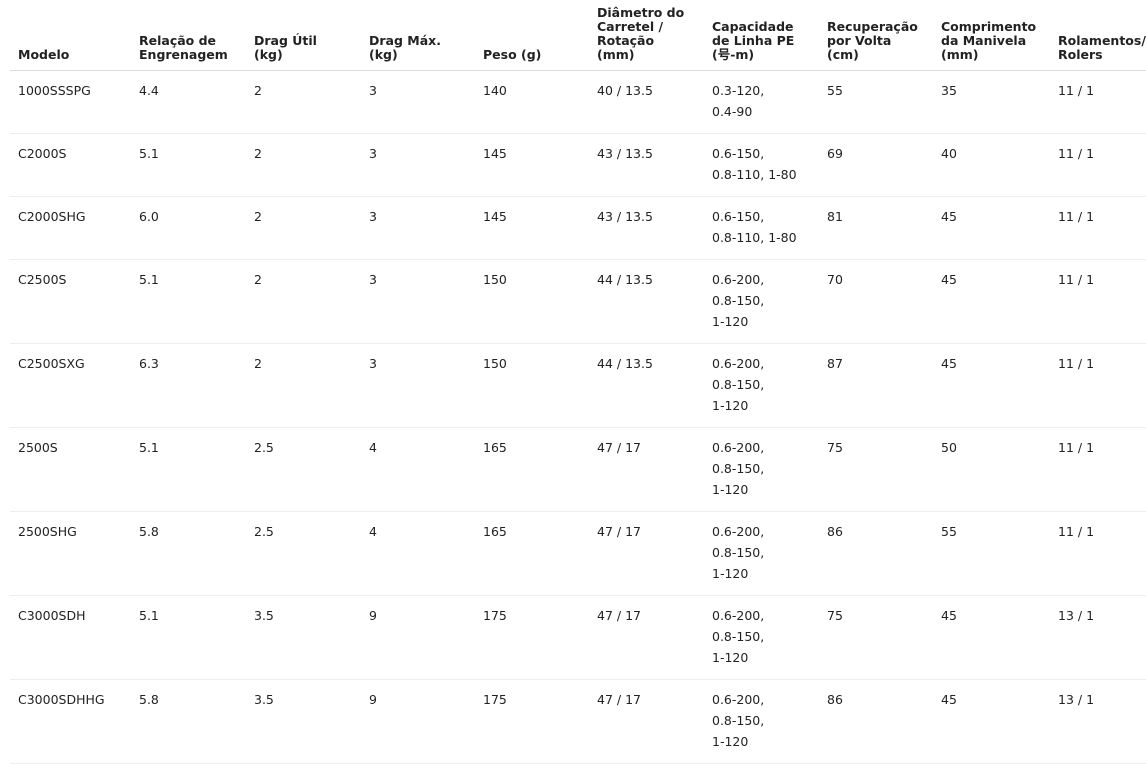 The width and height of the screenshot is (1146, 764). What do you see at coordinates (769, 102) in the screenshot?
I see `table-cell: 0.3-120, 0.4-90` at bounding box center [769, 102].